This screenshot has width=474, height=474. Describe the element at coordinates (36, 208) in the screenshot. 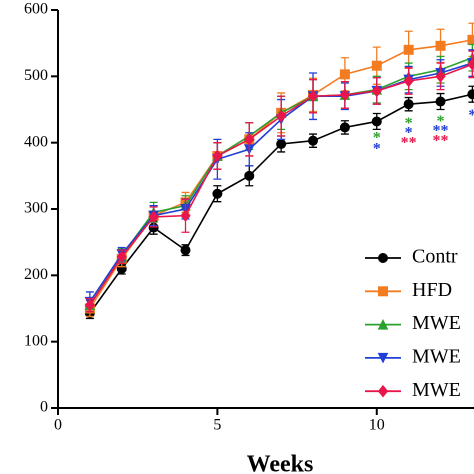

I see `y-tick-label: 300` at that location.